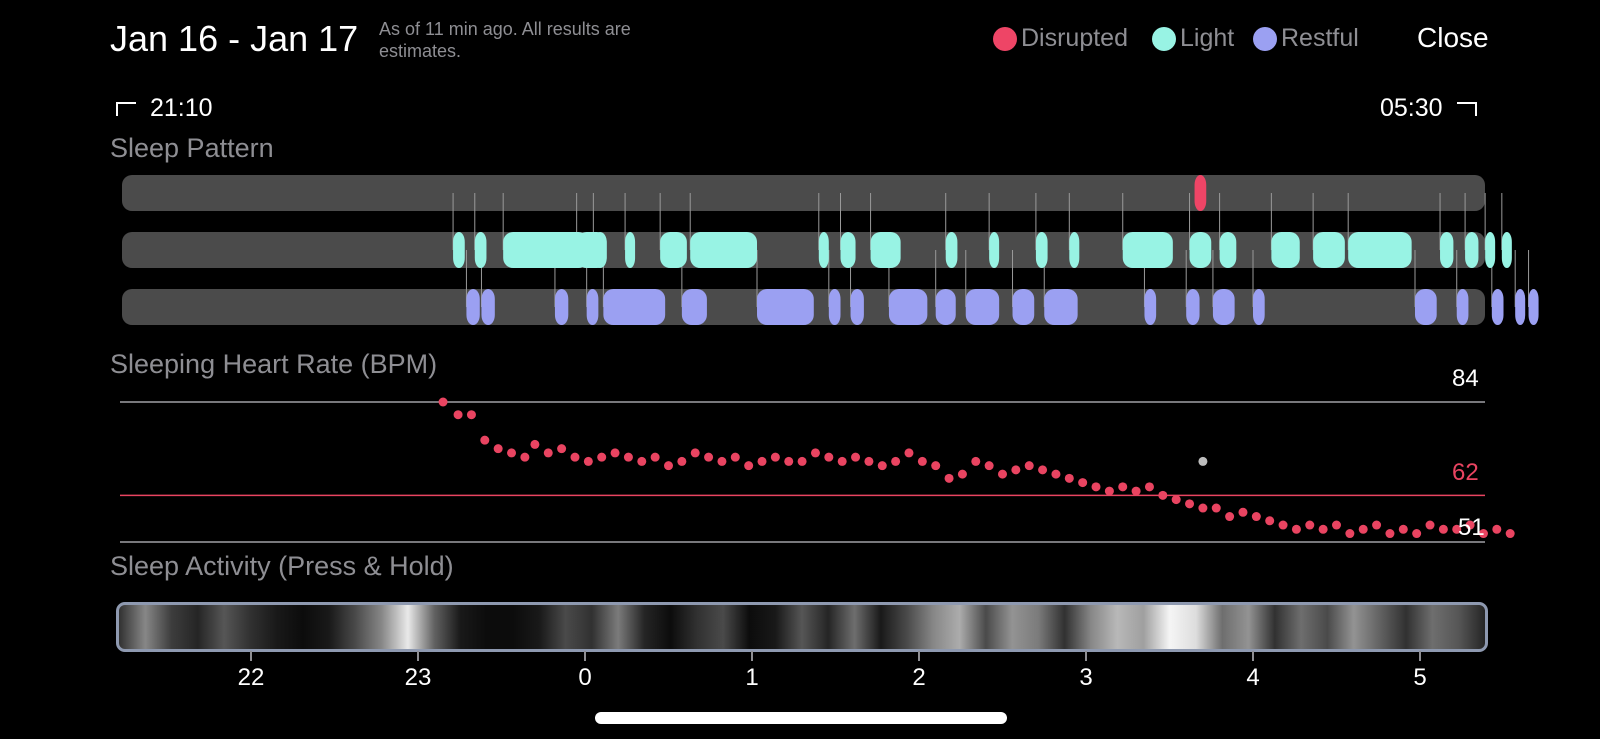 The height and width of the screenshot is (739, 1600). What do you see at coordinates (1200, 193) in the screenshot?
I see `segment-disrupted` at bounding box center [1200, 193].